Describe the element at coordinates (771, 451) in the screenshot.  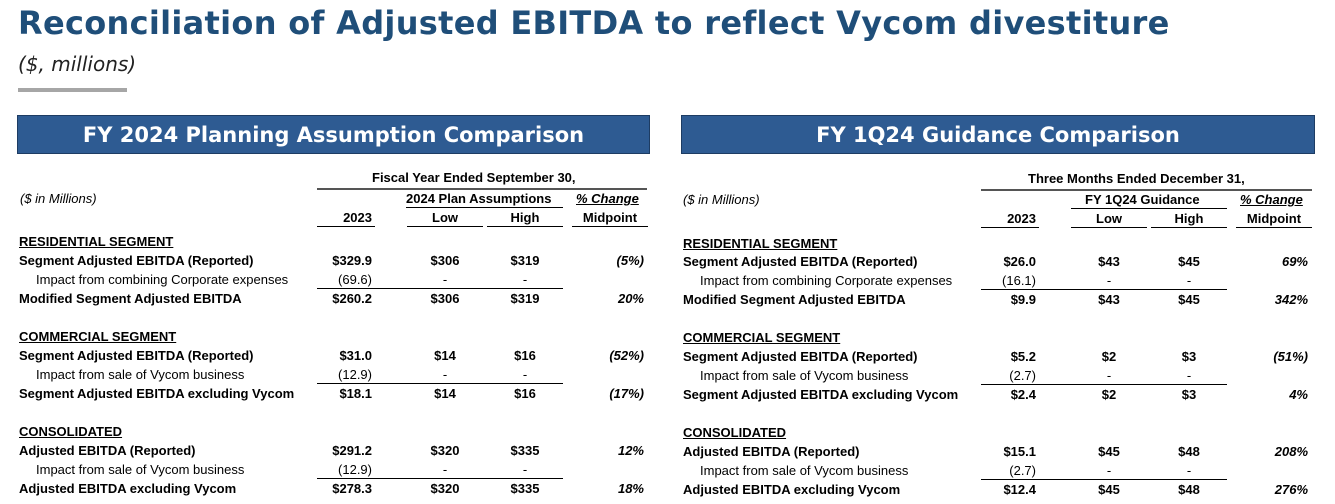
I see `row-label: Adjusted EBITDA (Reported)` at that location.